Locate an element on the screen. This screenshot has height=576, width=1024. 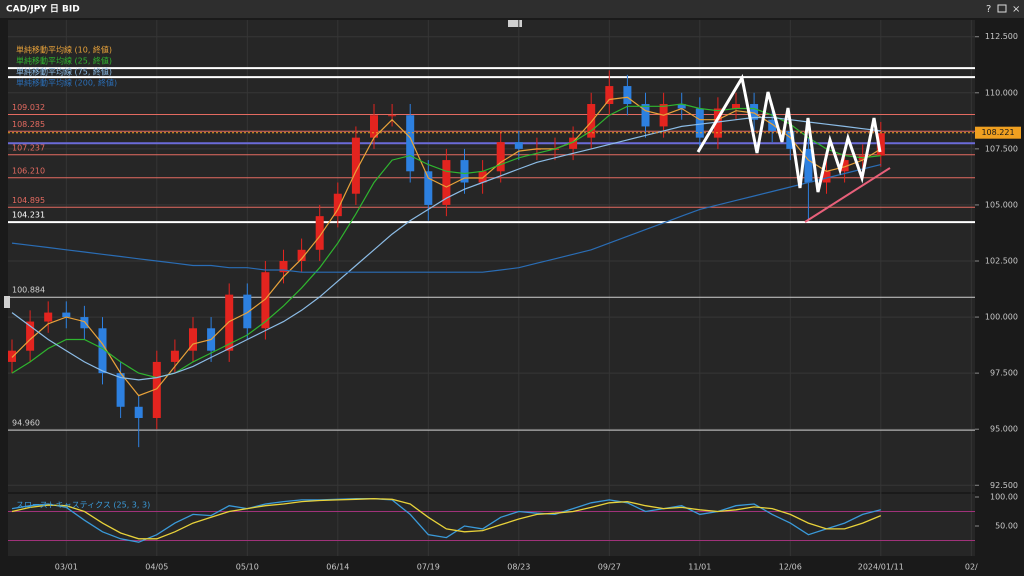
level-label: 100.884 is located at coordinates (28, 290).